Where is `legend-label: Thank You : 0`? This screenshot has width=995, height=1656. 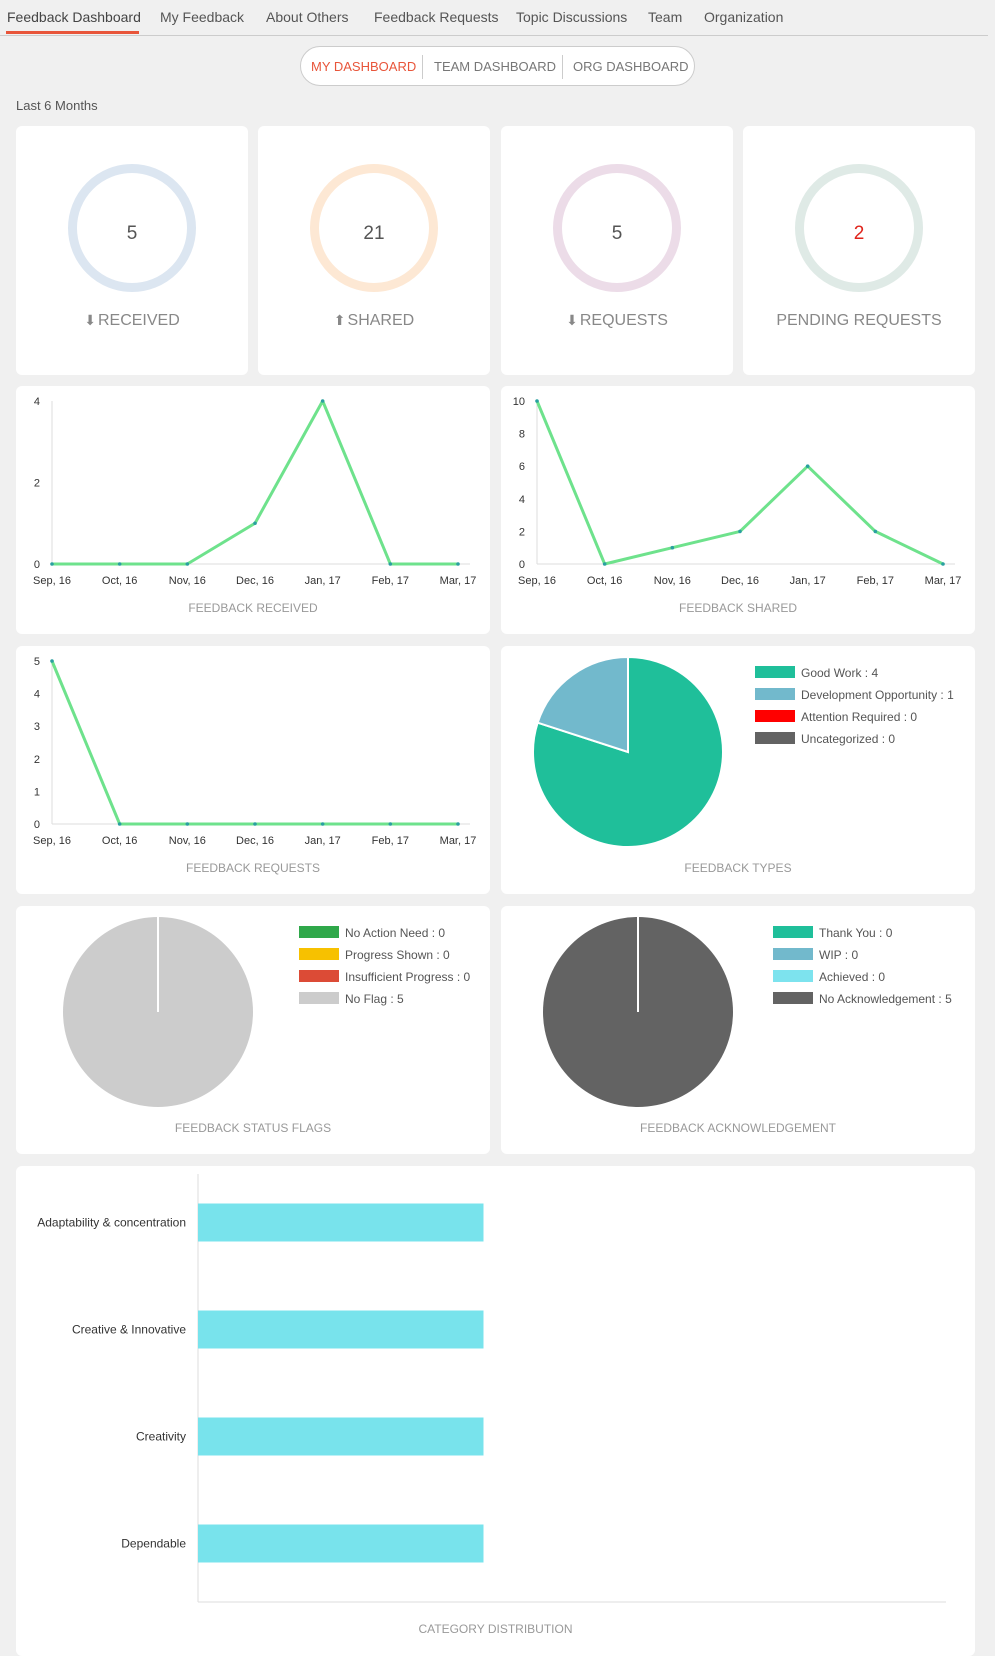
legend-label: Thank You : 0 is located at coordinates (856, 933).